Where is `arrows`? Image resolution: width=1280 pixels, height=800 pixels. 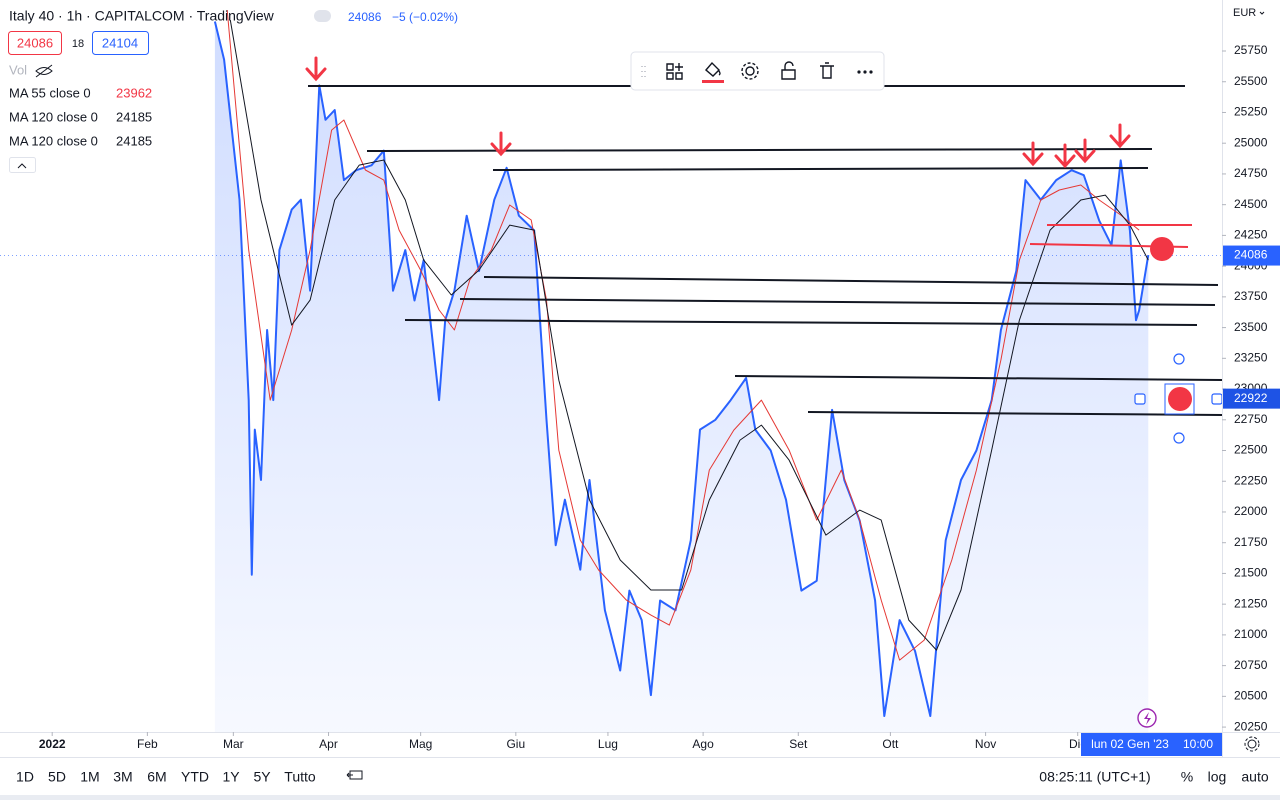
arrows is located at coordinates (718, 112).